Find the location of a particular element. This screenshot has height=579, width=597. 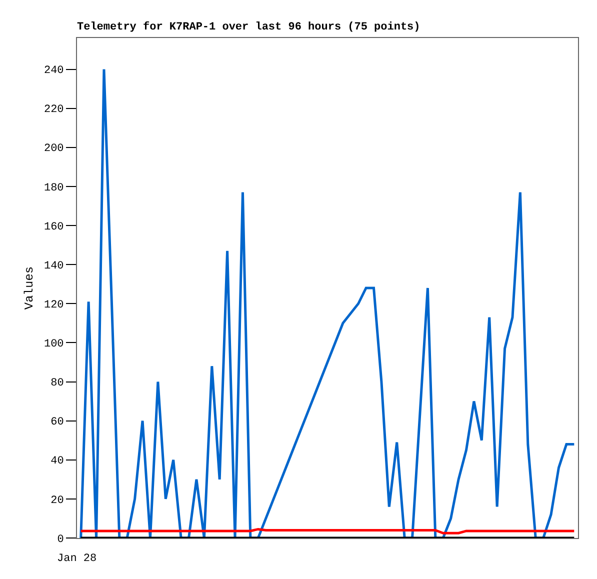

y-tick-label: 20 is located at coordinates (57, 500).